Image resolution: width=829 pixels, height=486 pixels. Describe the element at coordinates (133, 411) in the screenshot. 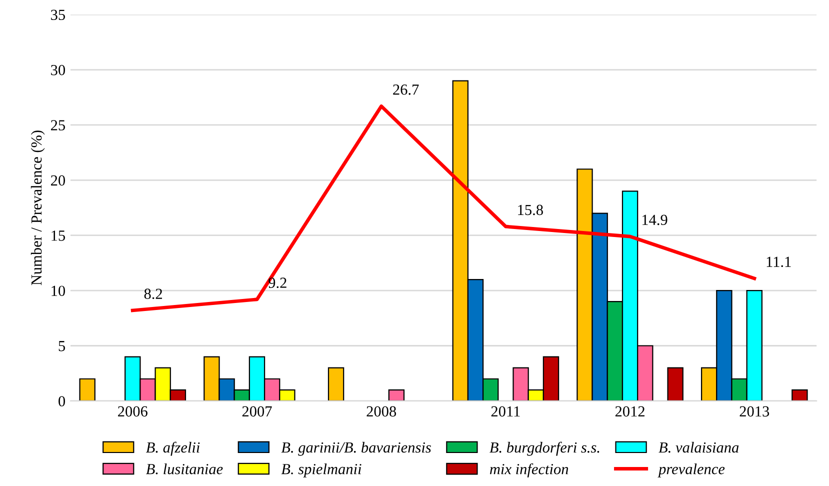

I see `x-tick-label: 2006` at that location.